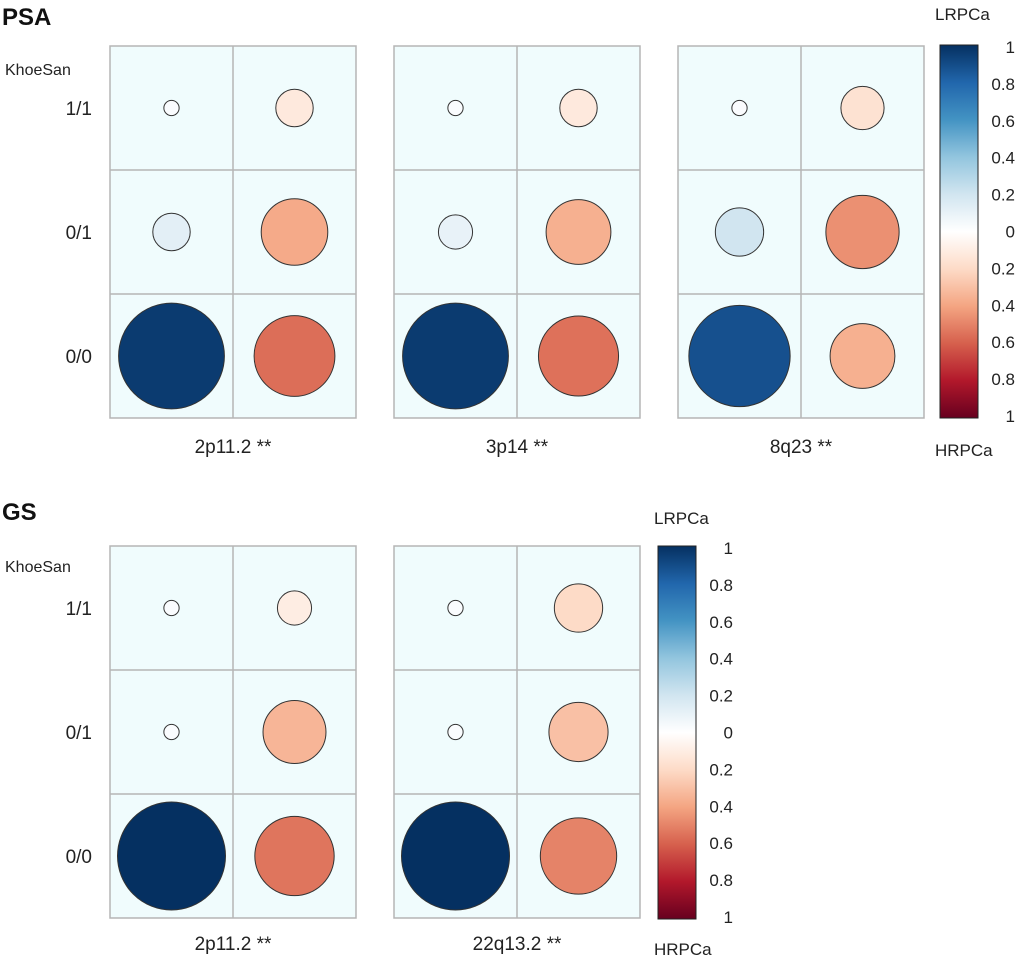 This screenshot has width=1024, height=961. What do you see at coordinates (517, 251) in the screenshot?
I see `panel: 3p14 **` at bounding box center [517, 251].